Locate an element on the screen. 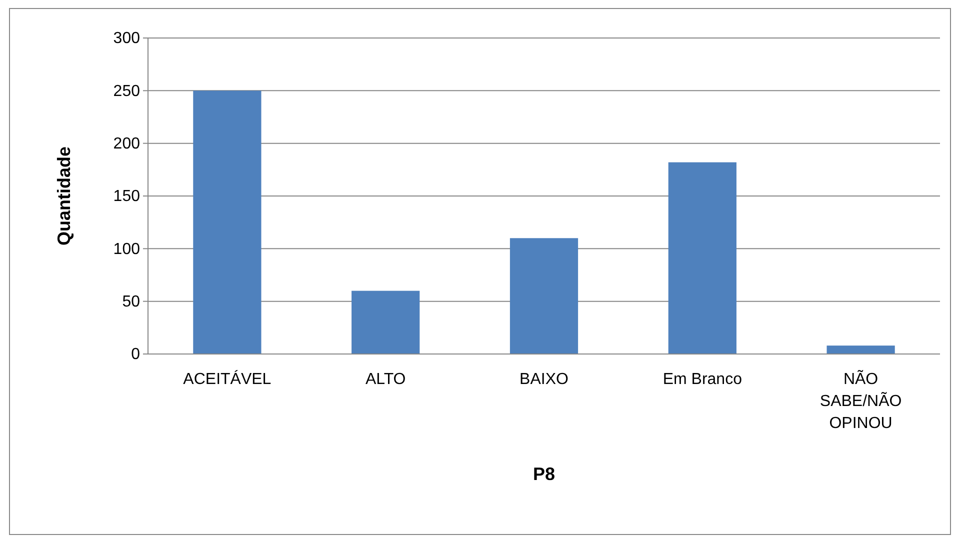 The height and width of the screenshot is (542, 959). y-axis-title: Quantidade is located at coordinates (64, 196).